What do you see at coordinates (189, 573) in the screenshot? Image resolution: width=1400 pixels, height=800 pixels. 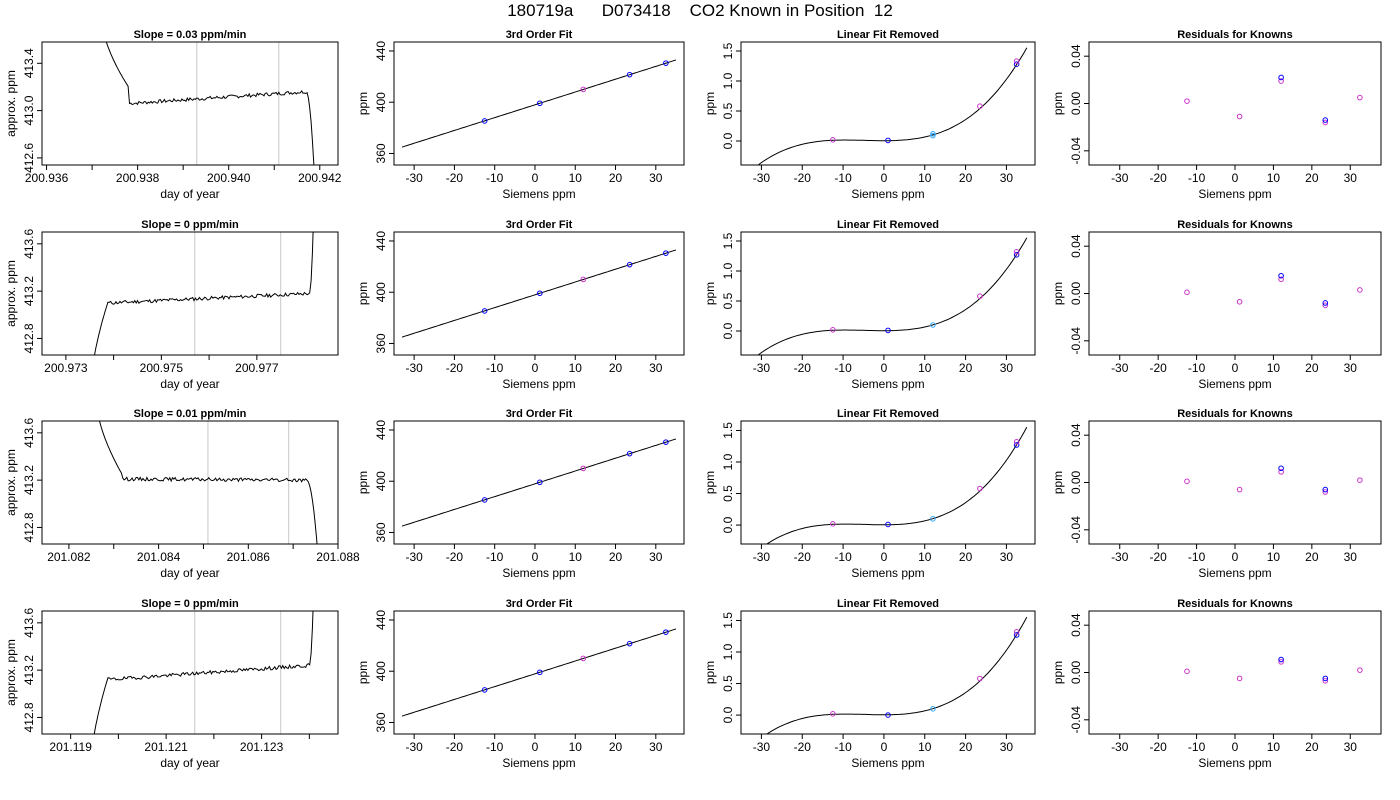 I see `x-axis-label: day of year` at bounding box center [189, 573].